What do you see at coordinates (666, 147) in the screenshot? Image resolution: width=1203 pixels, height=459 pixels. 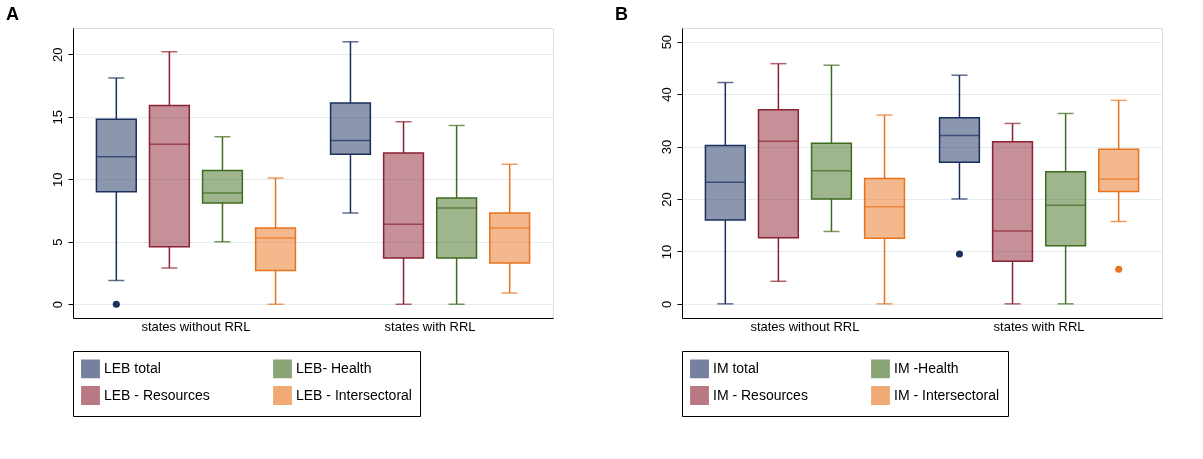 I see `y-tick-label: 30` at bounding box center [666, 147].